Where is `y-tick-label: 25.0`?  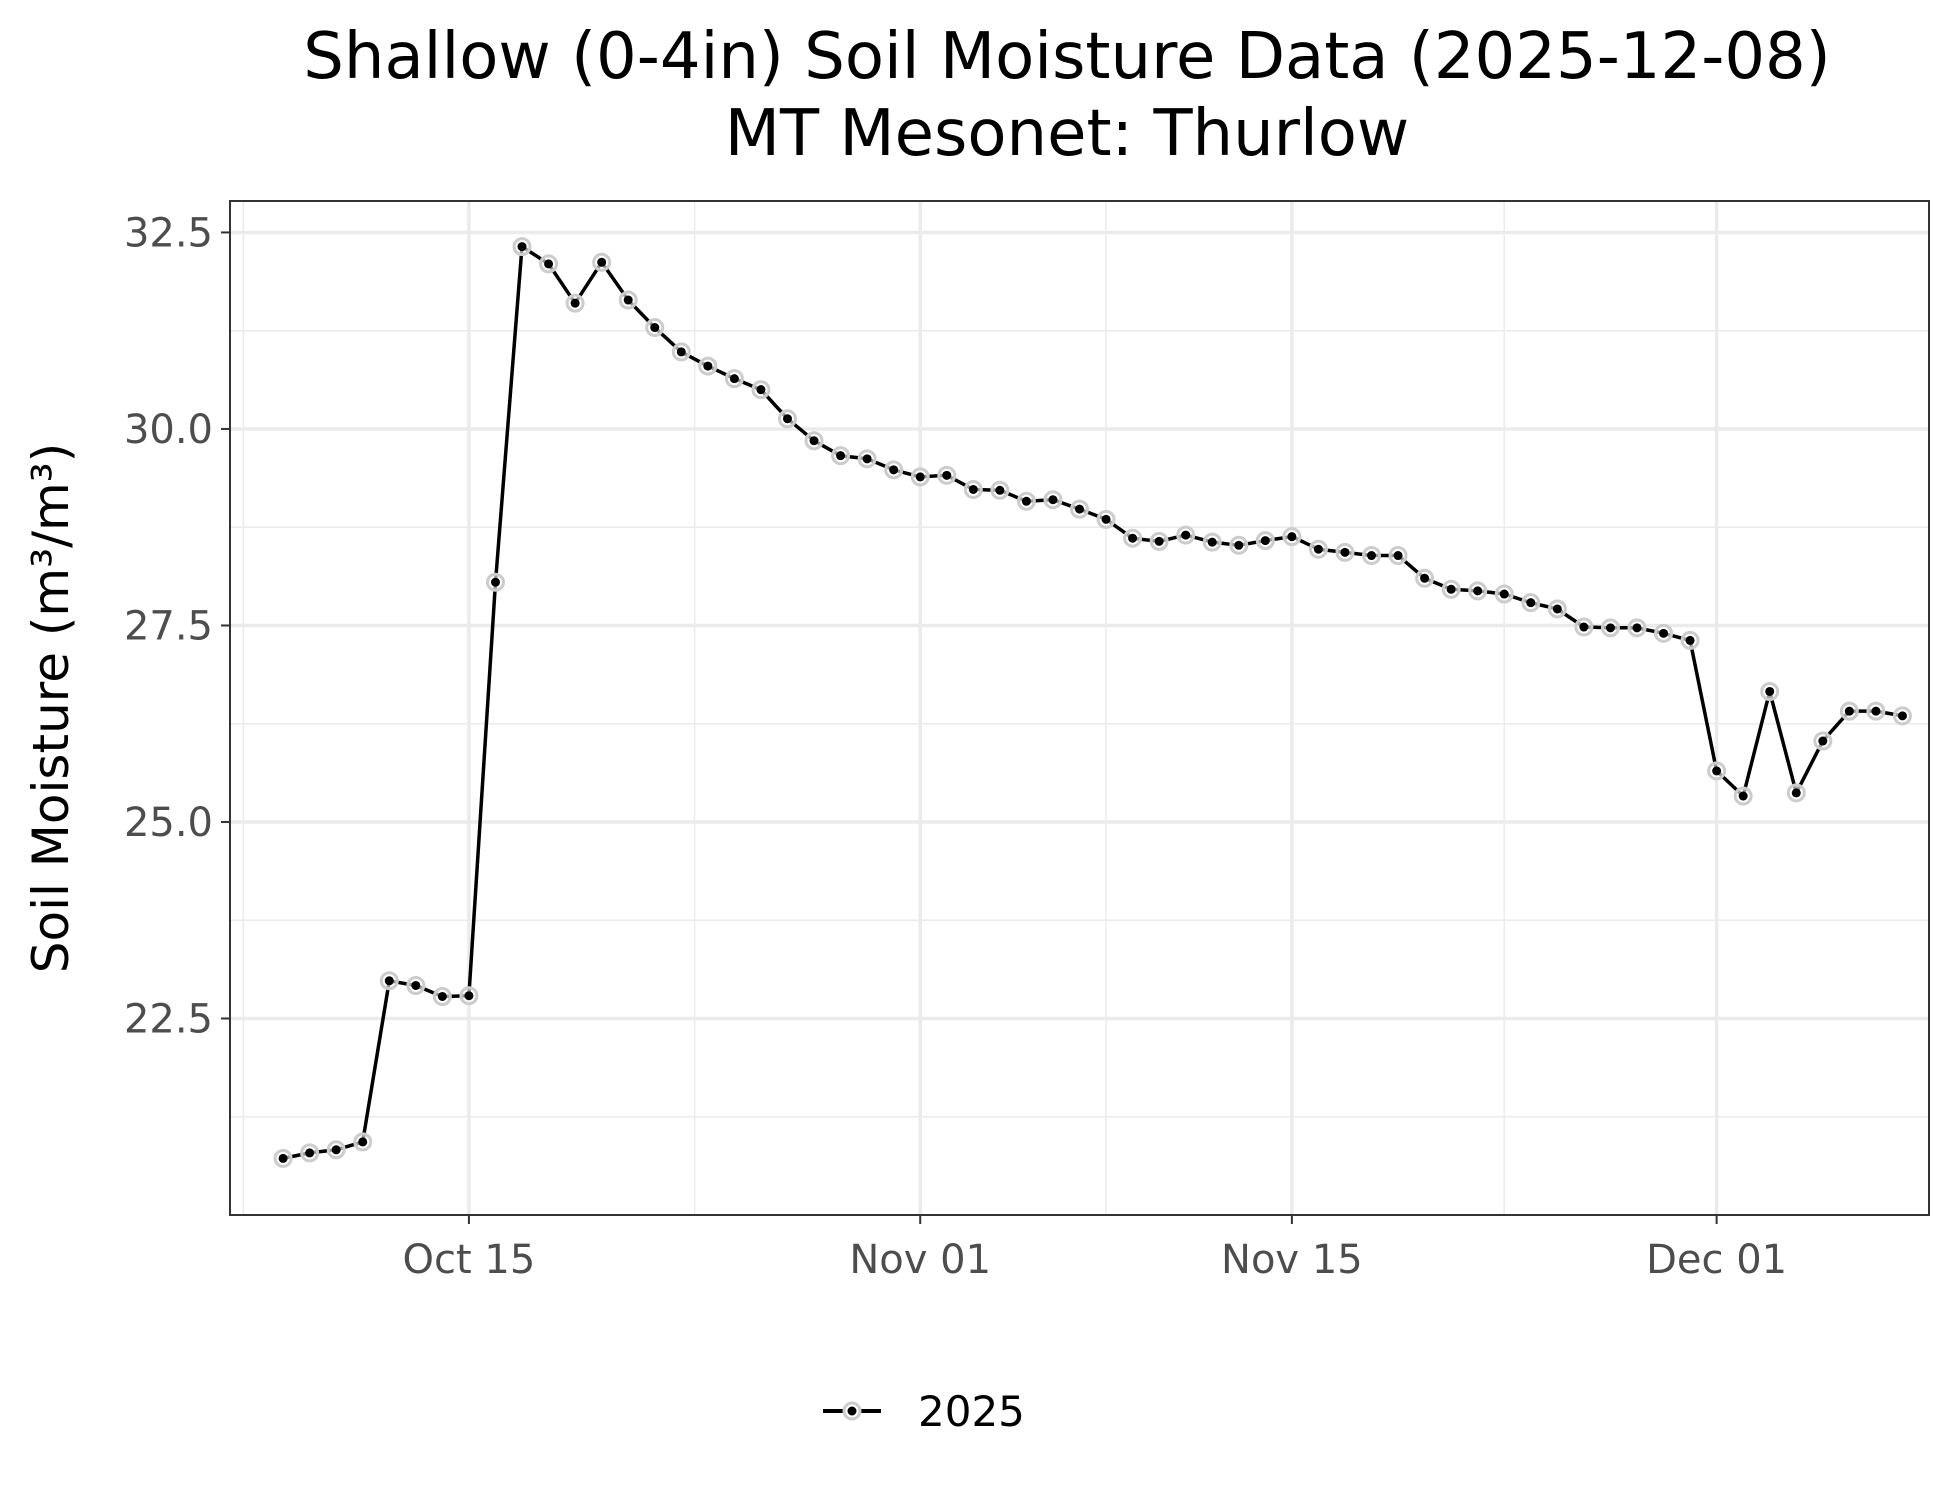
y-tick-label: 25.0 is located at coordinates (168, 823).